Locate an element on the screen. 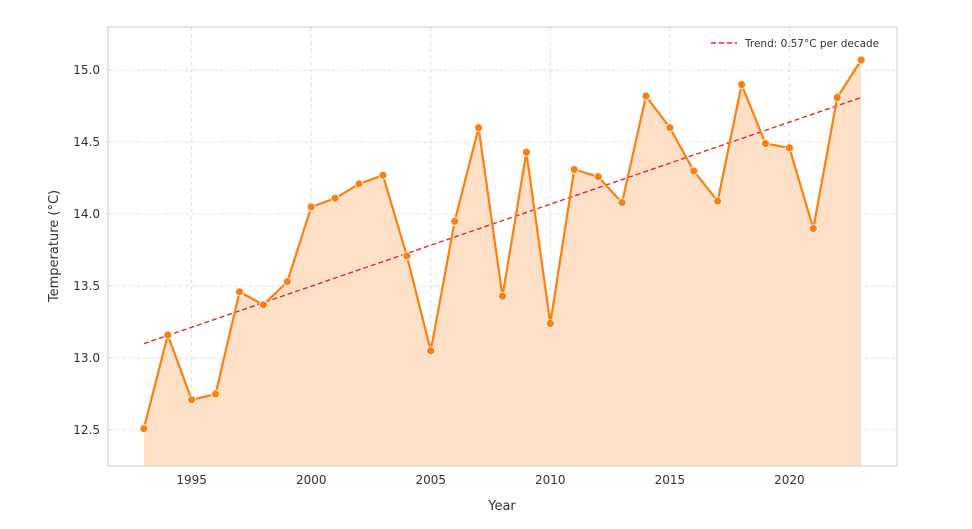 This screenshot has height=529, width=972. legend-trend-label: Trend: 0.57°C per decade is located at coordinates (811, 44).